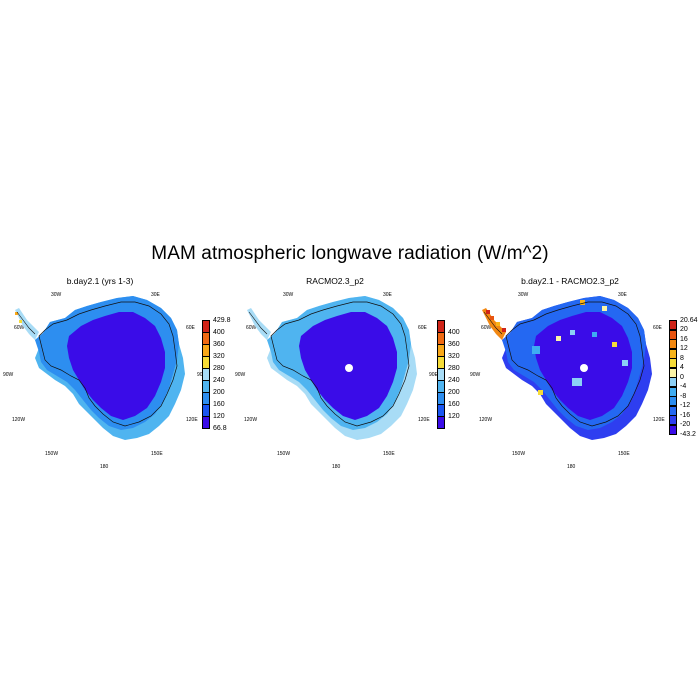  Describe the element at coordinates (684, 348) in the screenshot. I see `colorbar-tick-label: 12` at that location.